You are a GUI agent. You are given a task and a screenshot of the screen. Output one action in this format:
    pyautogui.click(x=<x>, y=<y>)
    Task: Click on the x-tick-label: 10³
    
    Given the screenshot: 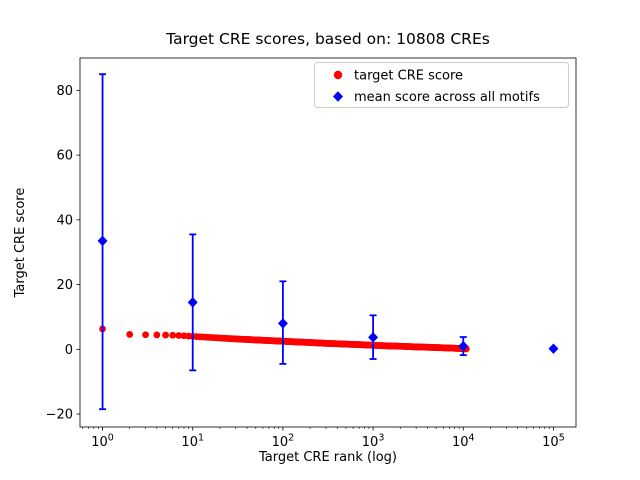 What is the action you would take?
    pyautogui.click(x=373, y=442)
    